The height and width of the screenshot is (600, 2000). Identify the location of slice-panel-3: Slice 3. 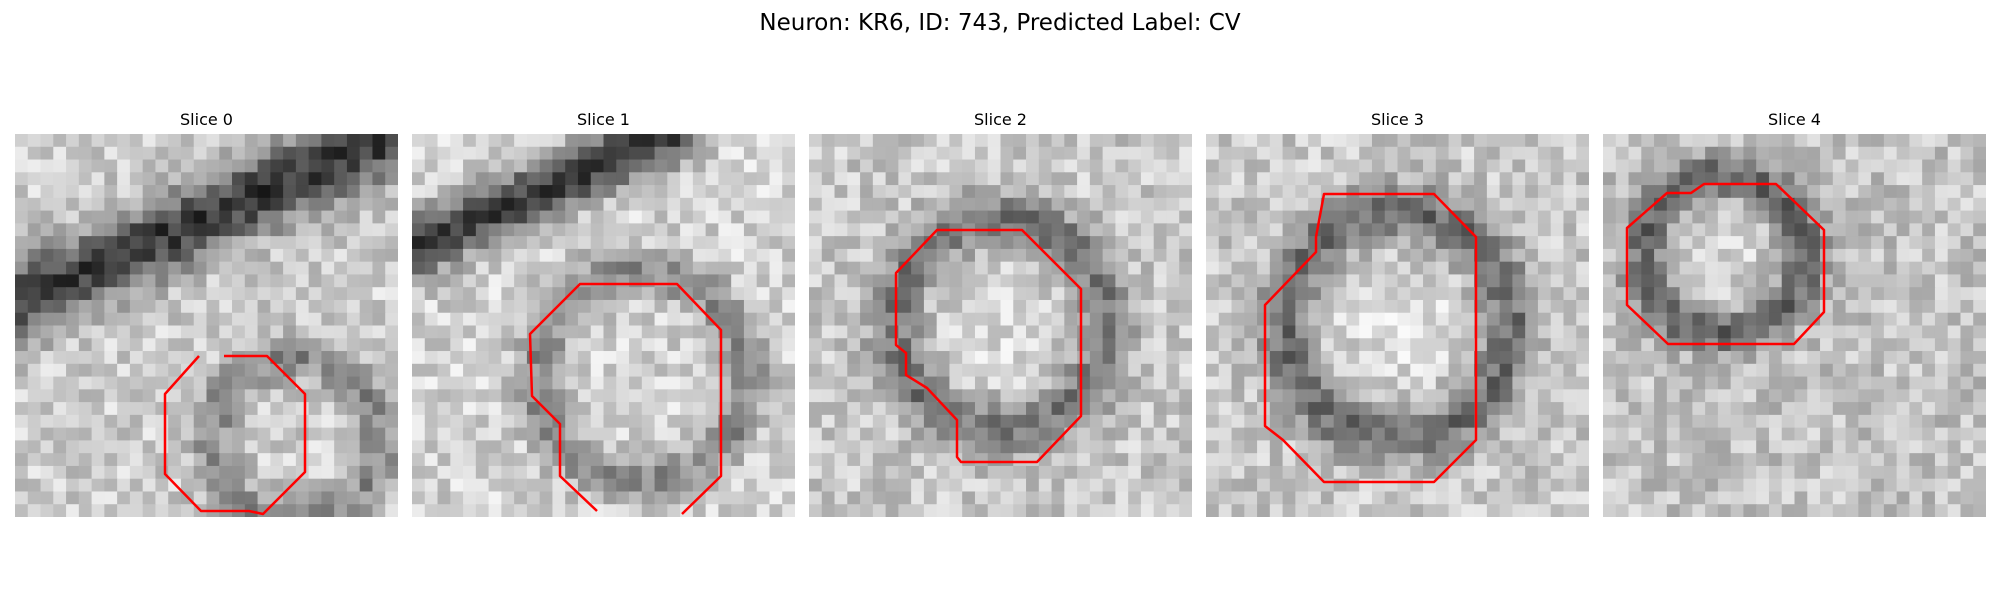
(1397, 312).